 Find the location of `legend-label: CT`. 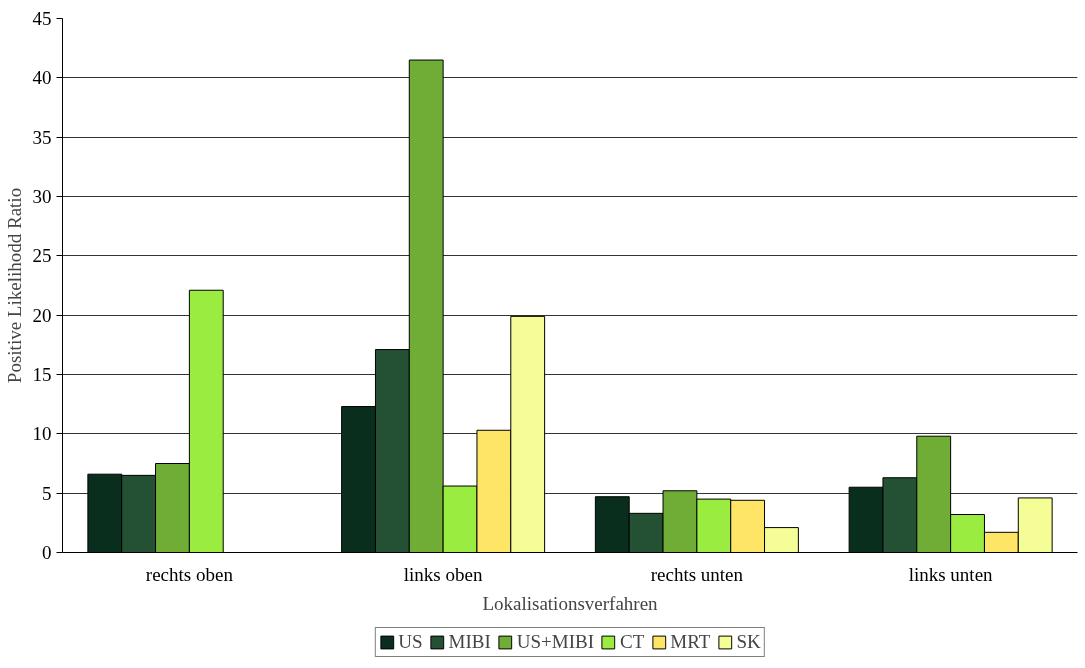

legend-label: CT is located at coordinates (632, 642).